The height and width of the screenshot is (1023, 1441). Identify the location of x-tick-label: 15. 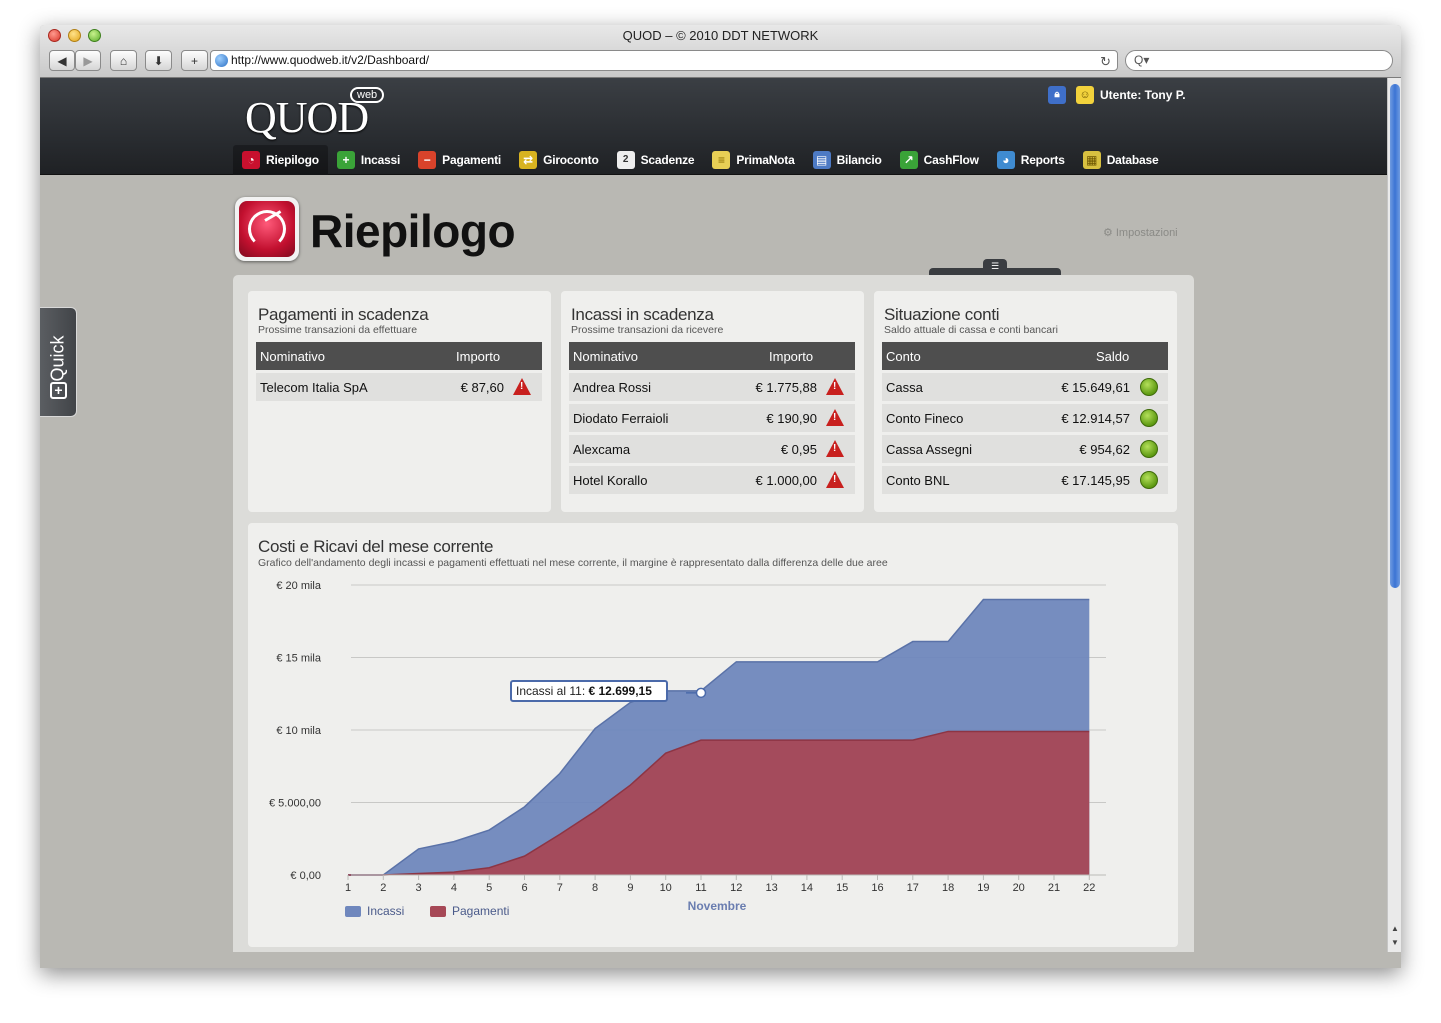
(842, 888).